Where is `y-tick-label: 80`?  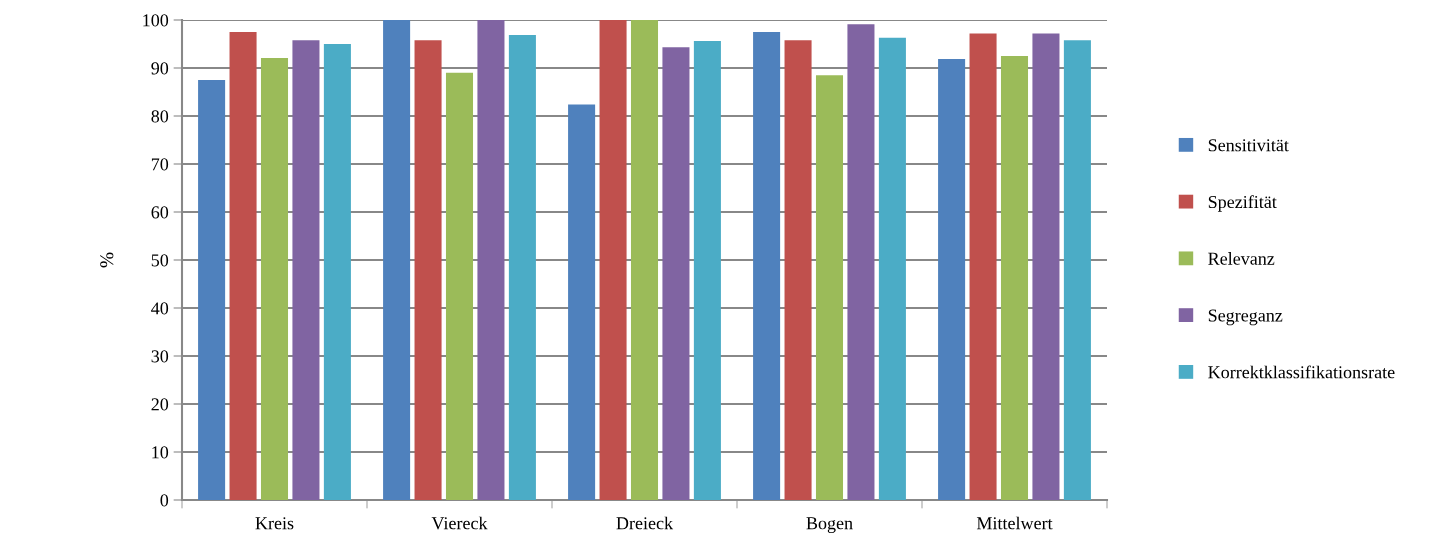
y-tick-label: 80 is located at coordinates (160, 116).